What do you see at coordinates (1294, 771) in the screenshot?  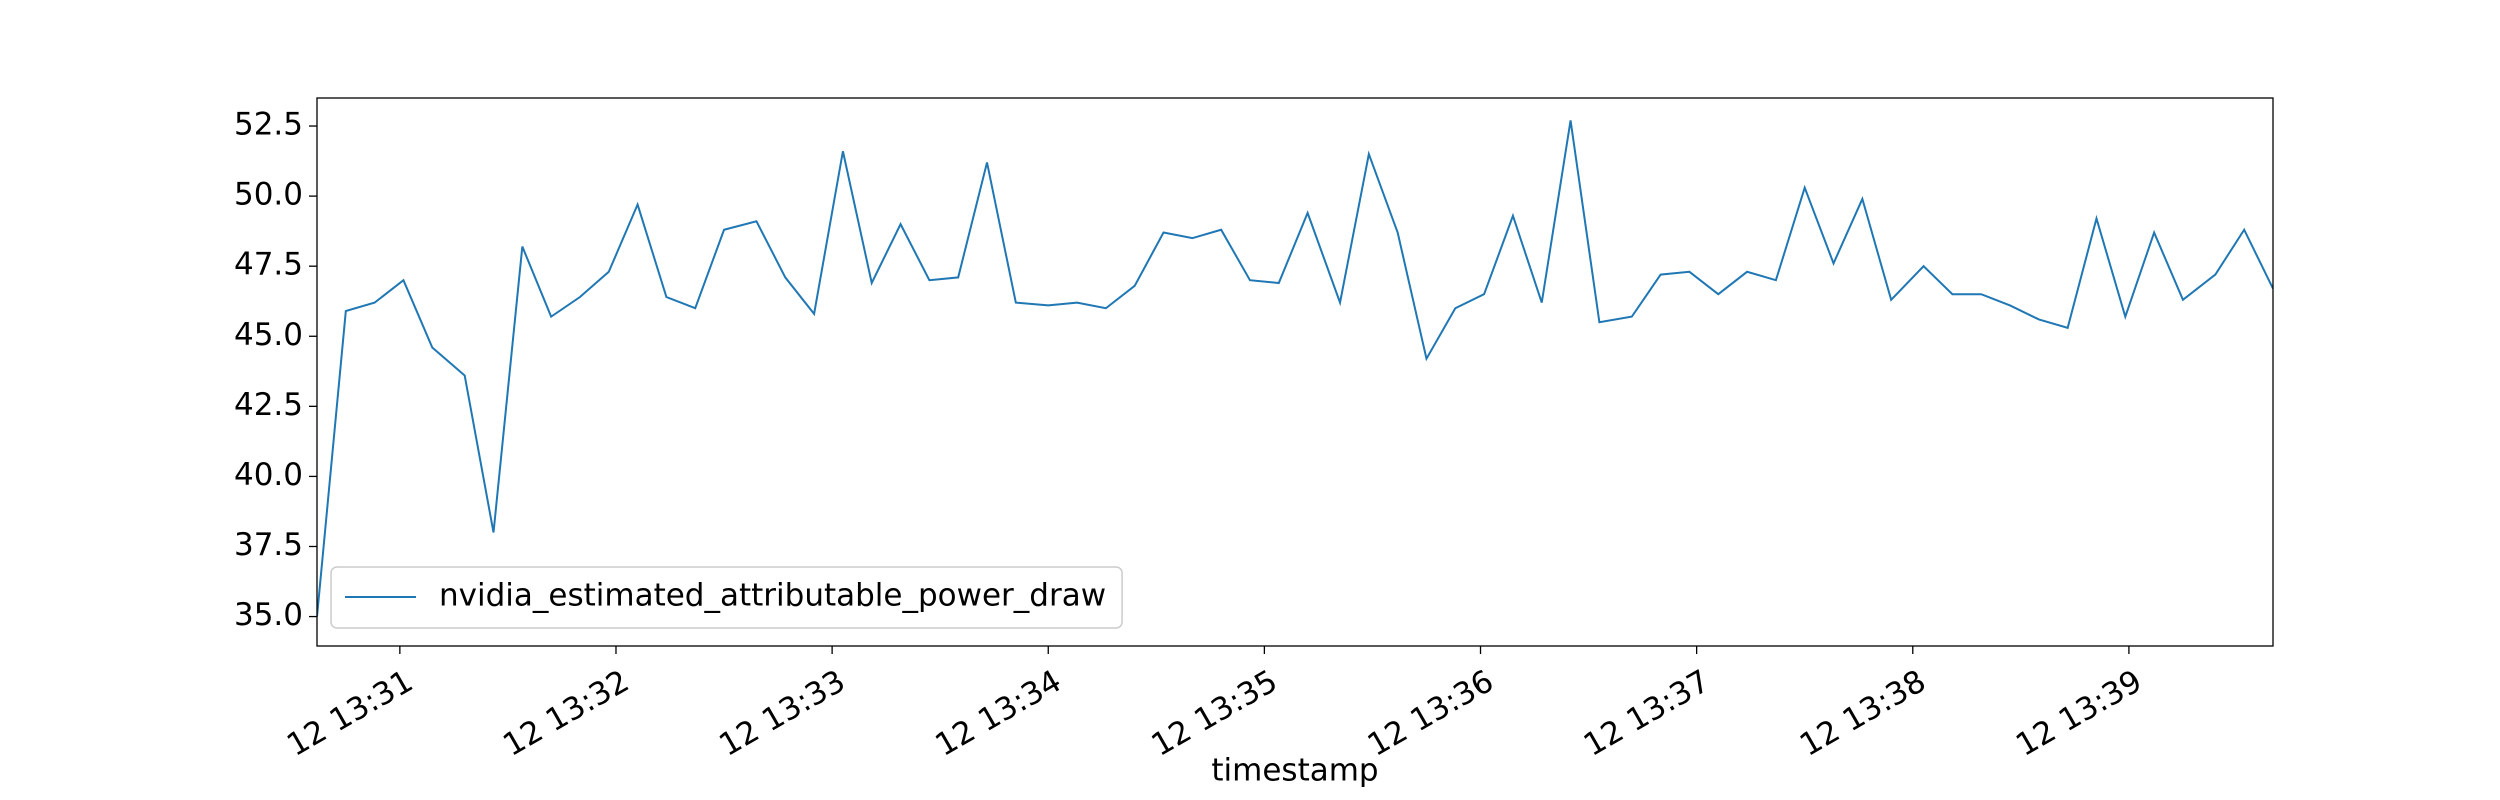 I see `x-axis-label: timestamp` at bounding box center [1294, 771].